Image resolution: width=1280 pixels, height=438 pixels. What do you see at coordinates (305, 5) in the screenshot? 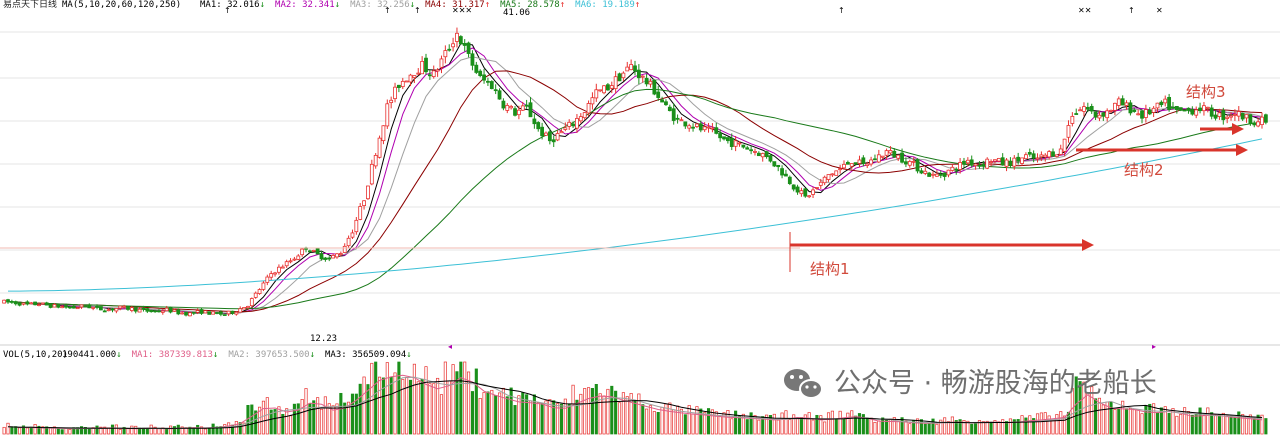
I see `readout-1: MA2: 32.341` at bounding box center [305, 5].